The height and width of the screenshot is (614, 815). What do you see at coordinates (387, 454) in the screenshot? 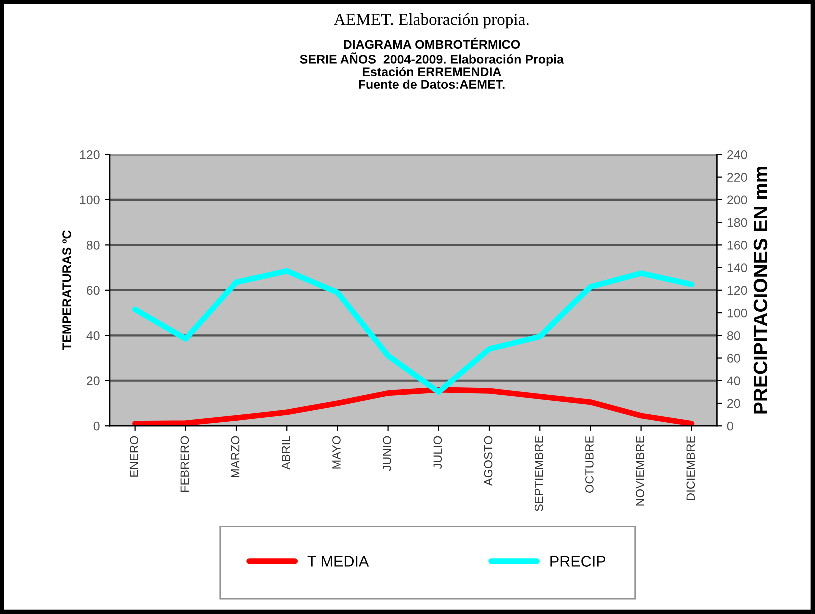
I see `x-tick-label: JUNIO` at bounding box center [387, 454].